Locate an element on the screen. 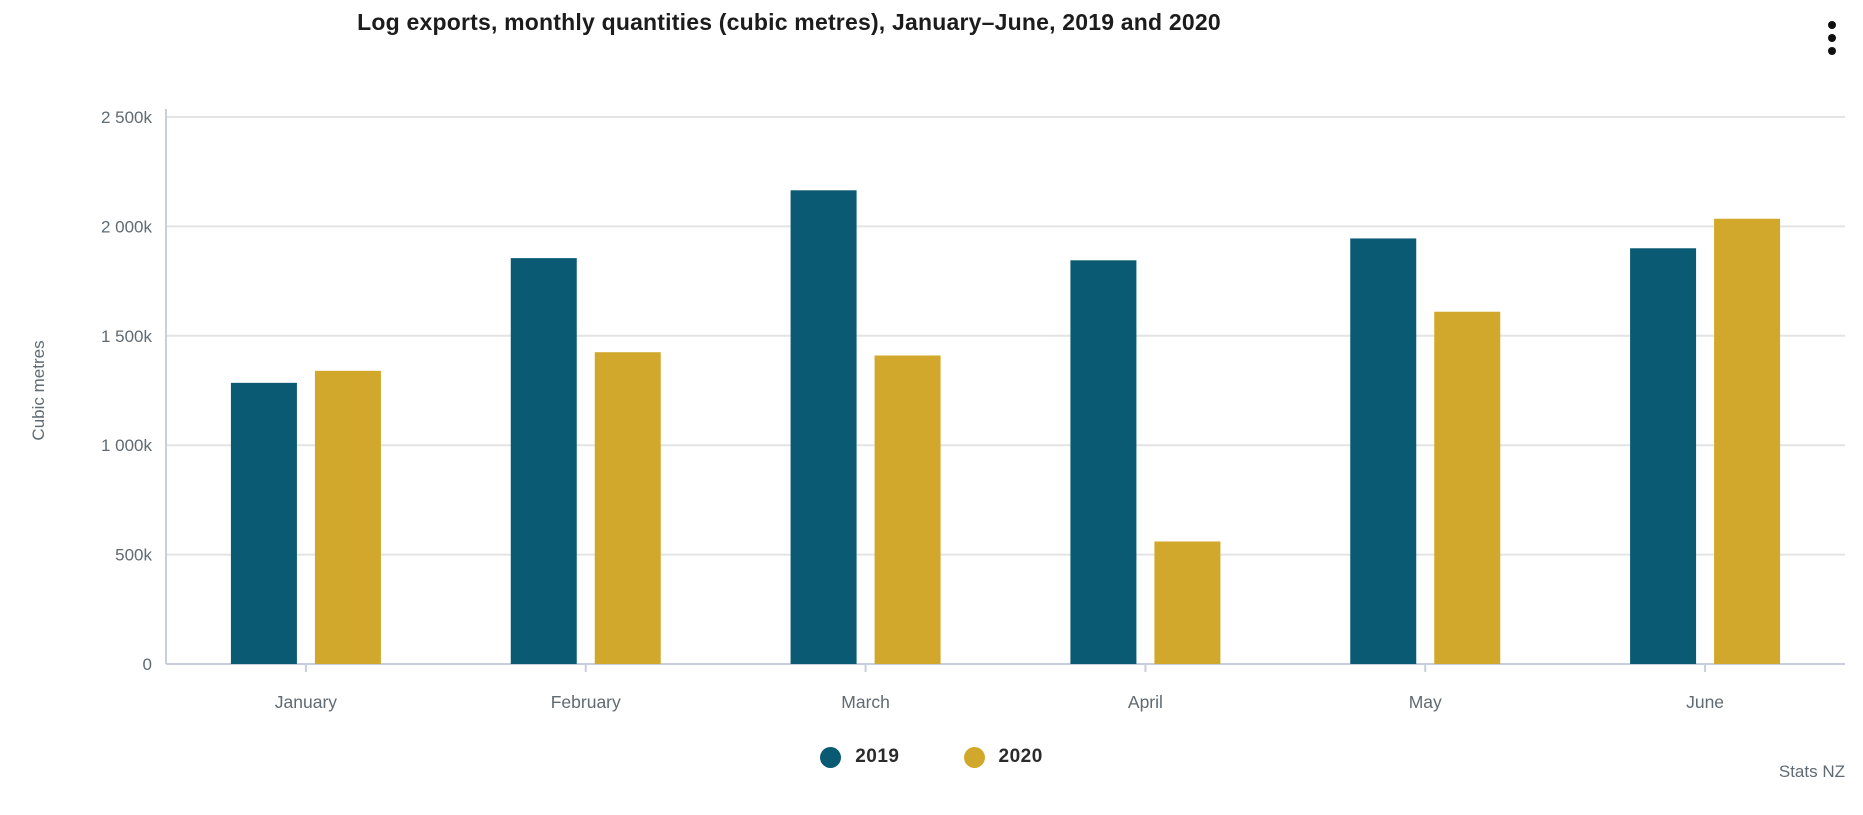 This screenshot has width=1863, height=815. legend-item-2019: 2019 is located at coordinates (859, 757).